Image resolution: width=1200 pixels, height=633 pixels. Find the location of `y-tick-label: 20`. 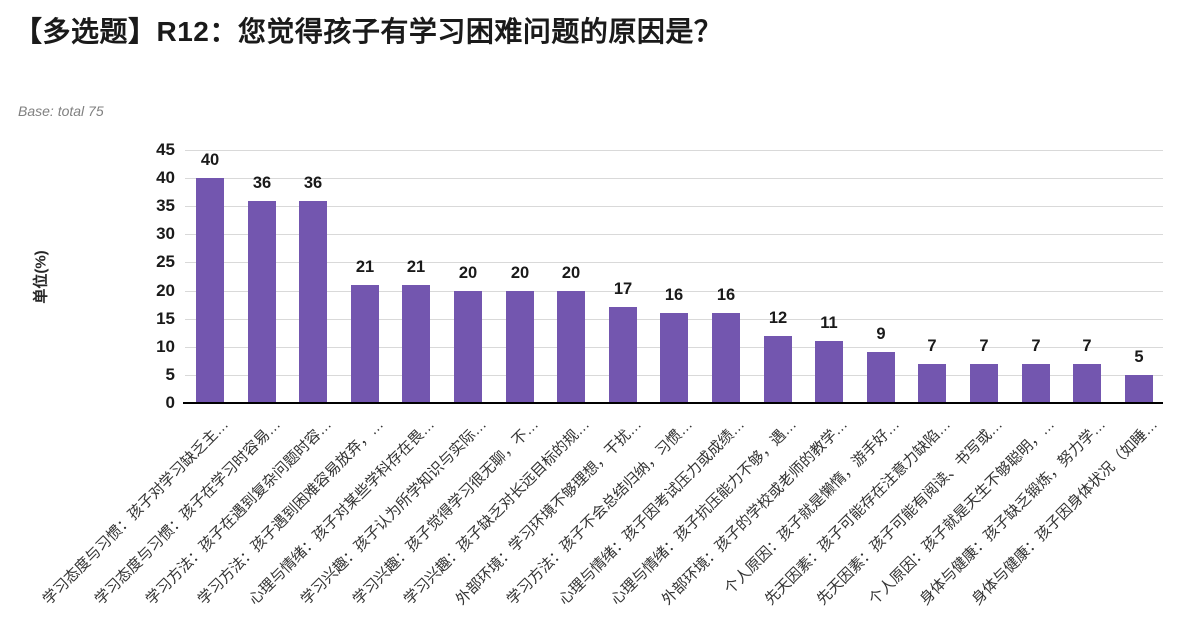

y-tick-label: 20 is located at coordinates (165, 290).